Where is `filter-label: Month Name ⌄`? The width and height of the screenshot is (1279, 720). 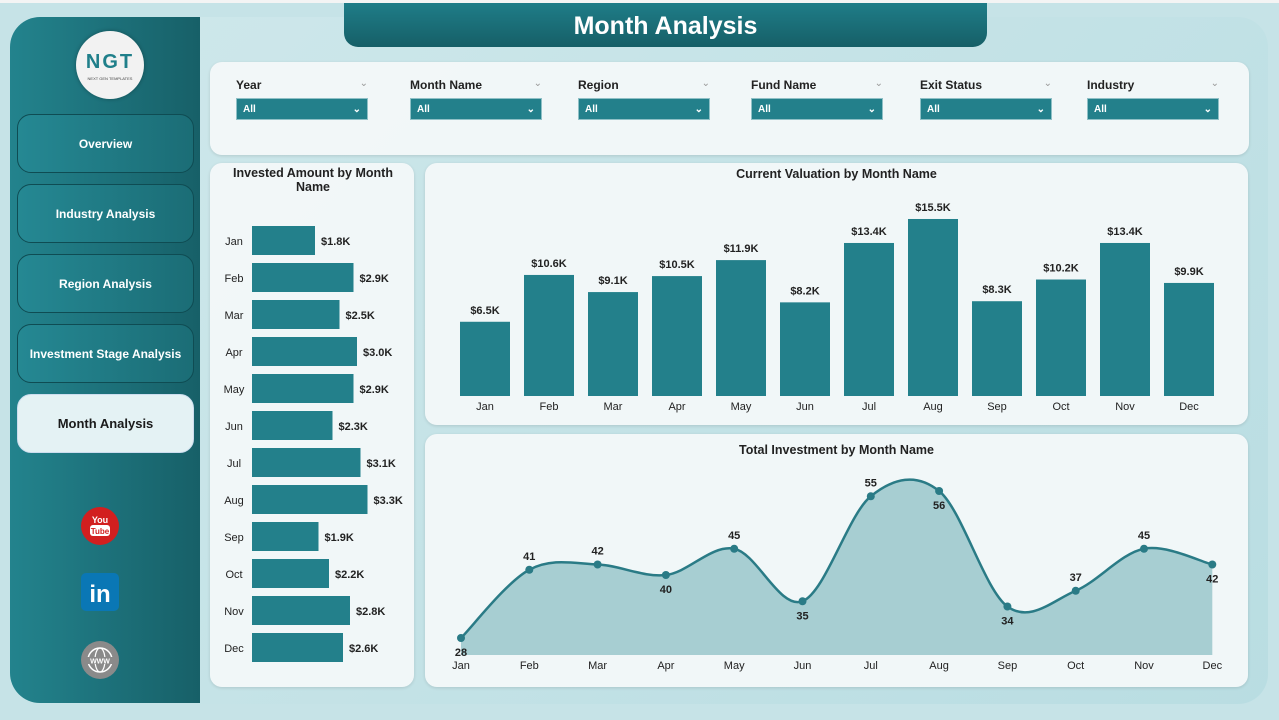 filter-label: Month Name ⌄ is located at coordinates (476, 88).